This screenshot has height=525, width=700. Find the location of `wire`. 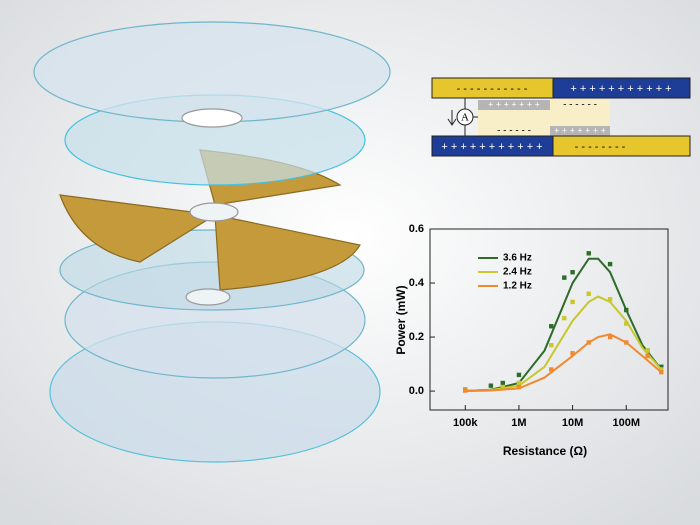

wire is located at coordinates (471, 117).